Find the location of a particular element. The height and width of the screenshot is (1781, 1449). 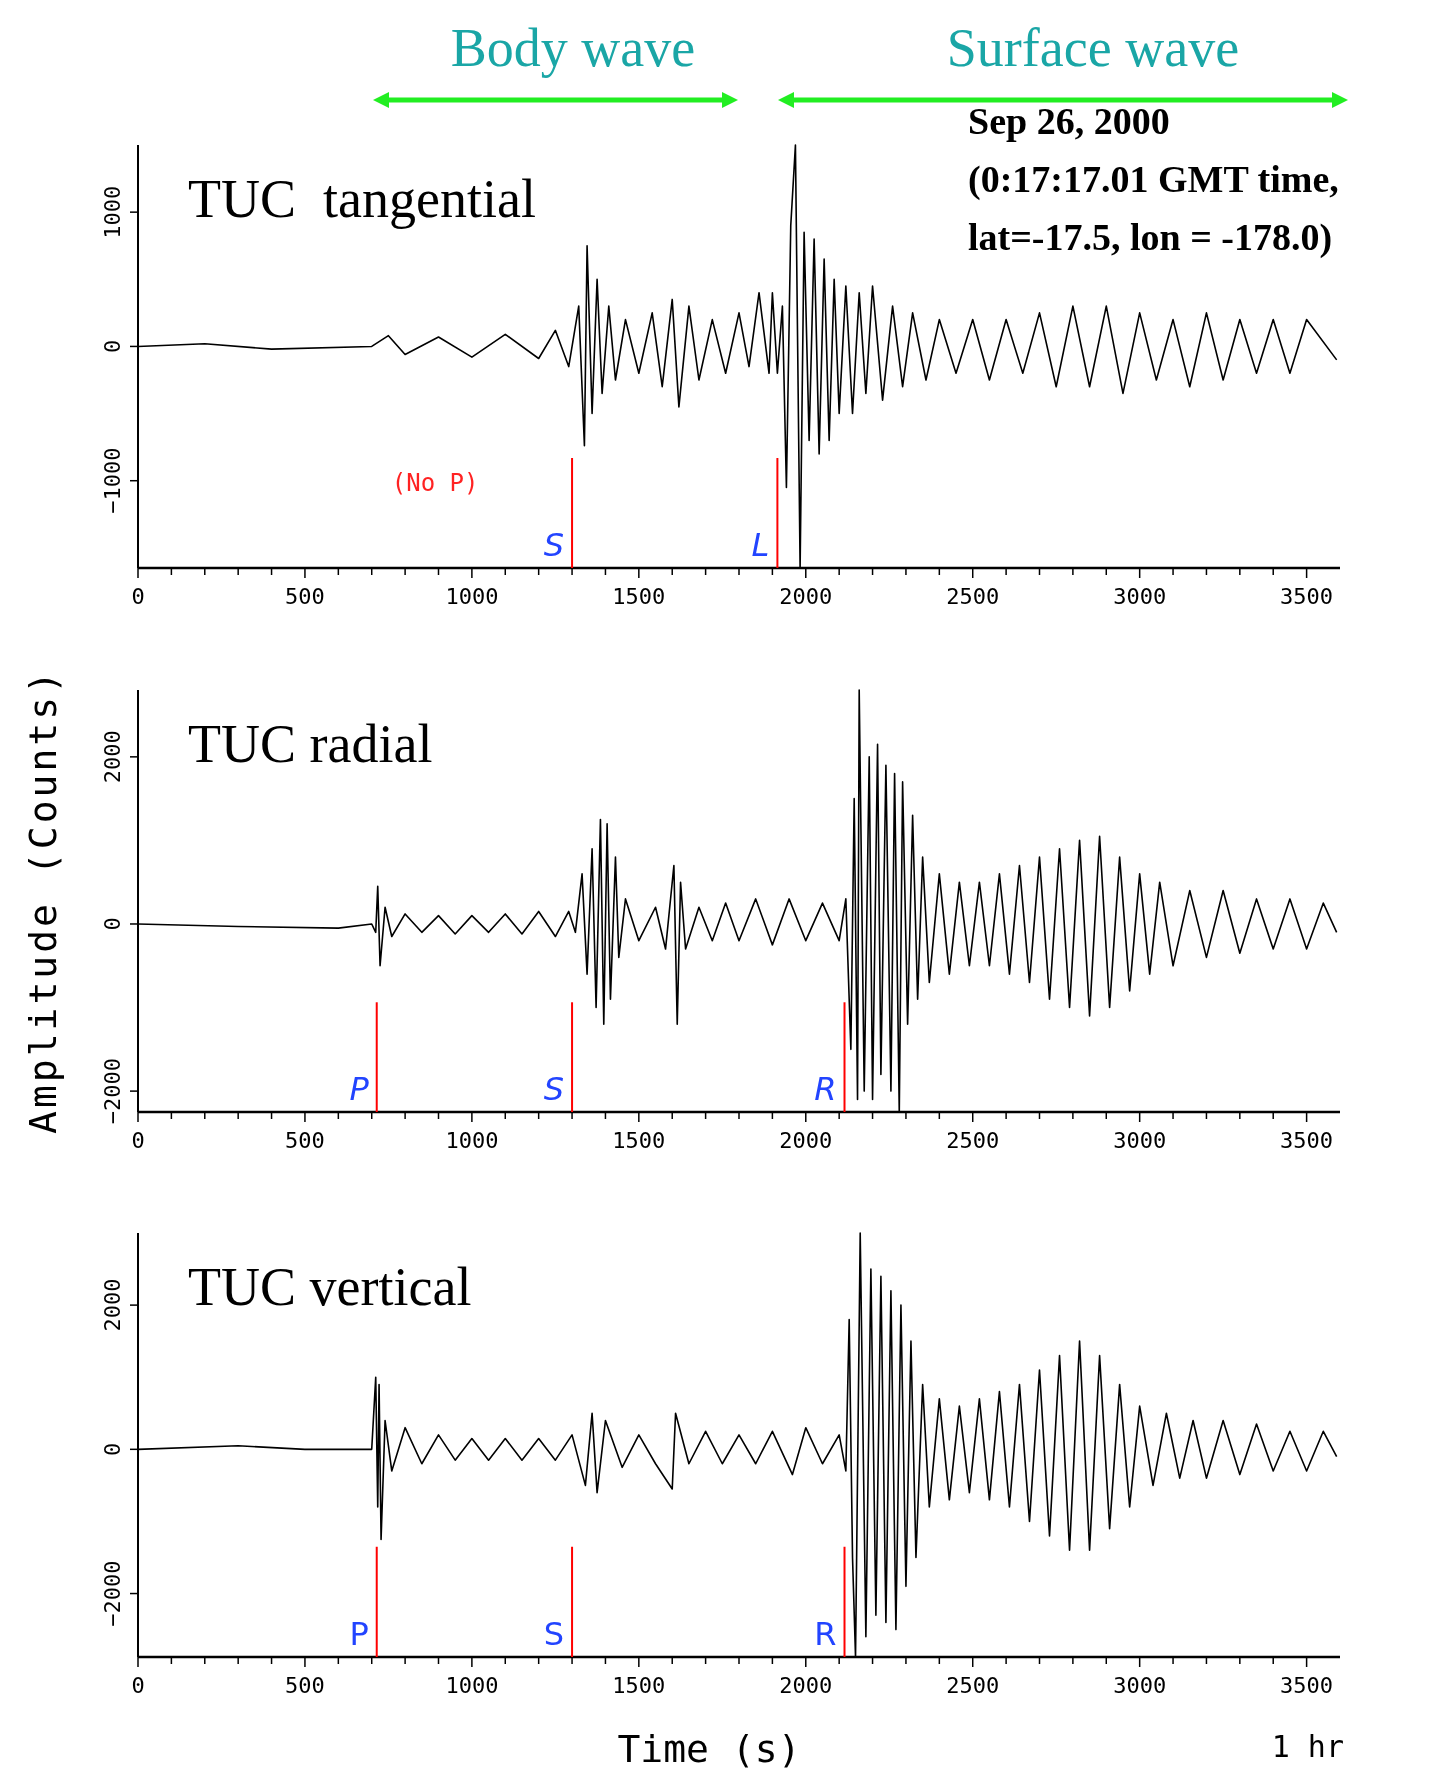

text: TUC radial is located at coordinates (310, 744).